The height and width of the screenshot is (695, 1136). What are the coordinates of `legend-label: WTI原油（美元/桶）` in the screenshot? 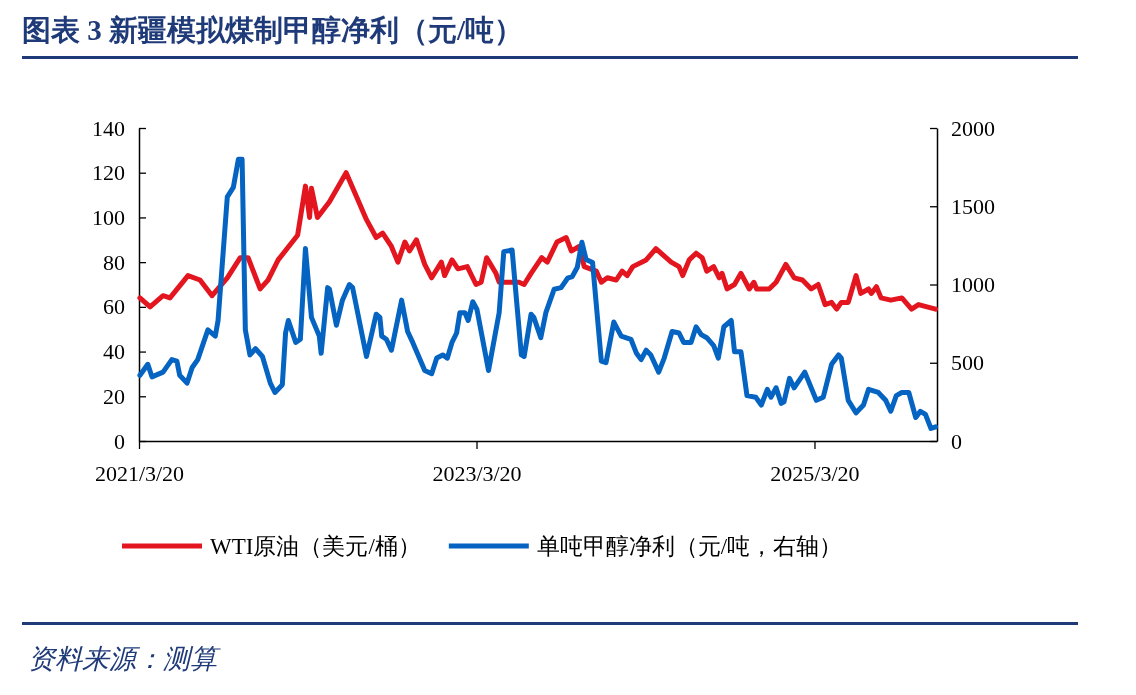 It's located at (315, 546).